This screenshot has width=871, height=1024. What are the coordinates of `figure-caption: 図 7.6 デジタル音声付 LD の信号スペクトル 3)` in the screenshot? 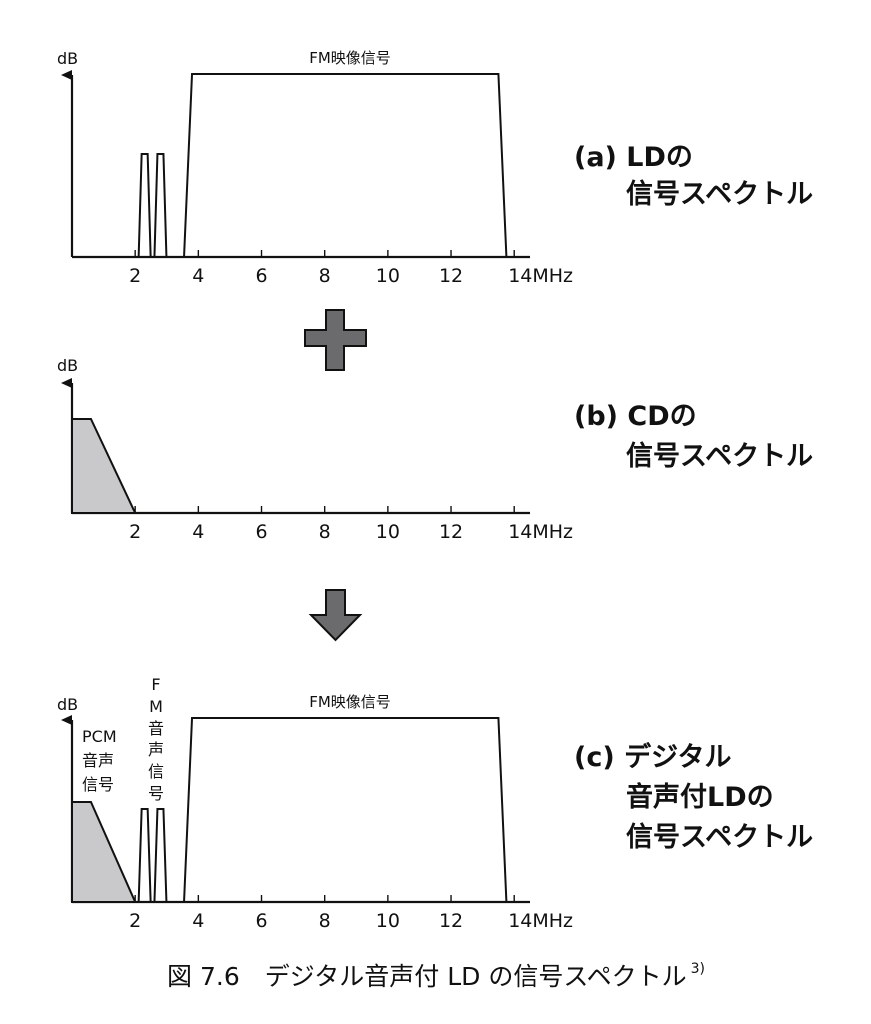 It's located at (436, 976).